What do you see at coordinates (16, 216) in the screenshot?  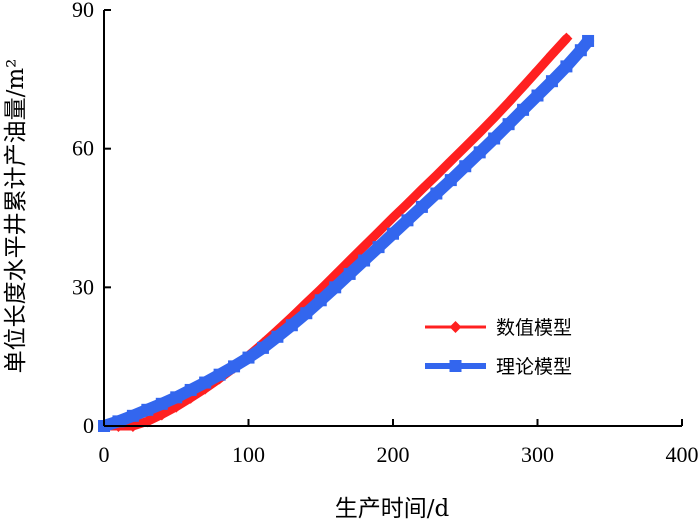 I see `y-axis-title: 单位长度水平井累计产油量/m²` at bounding box center [16, 216].